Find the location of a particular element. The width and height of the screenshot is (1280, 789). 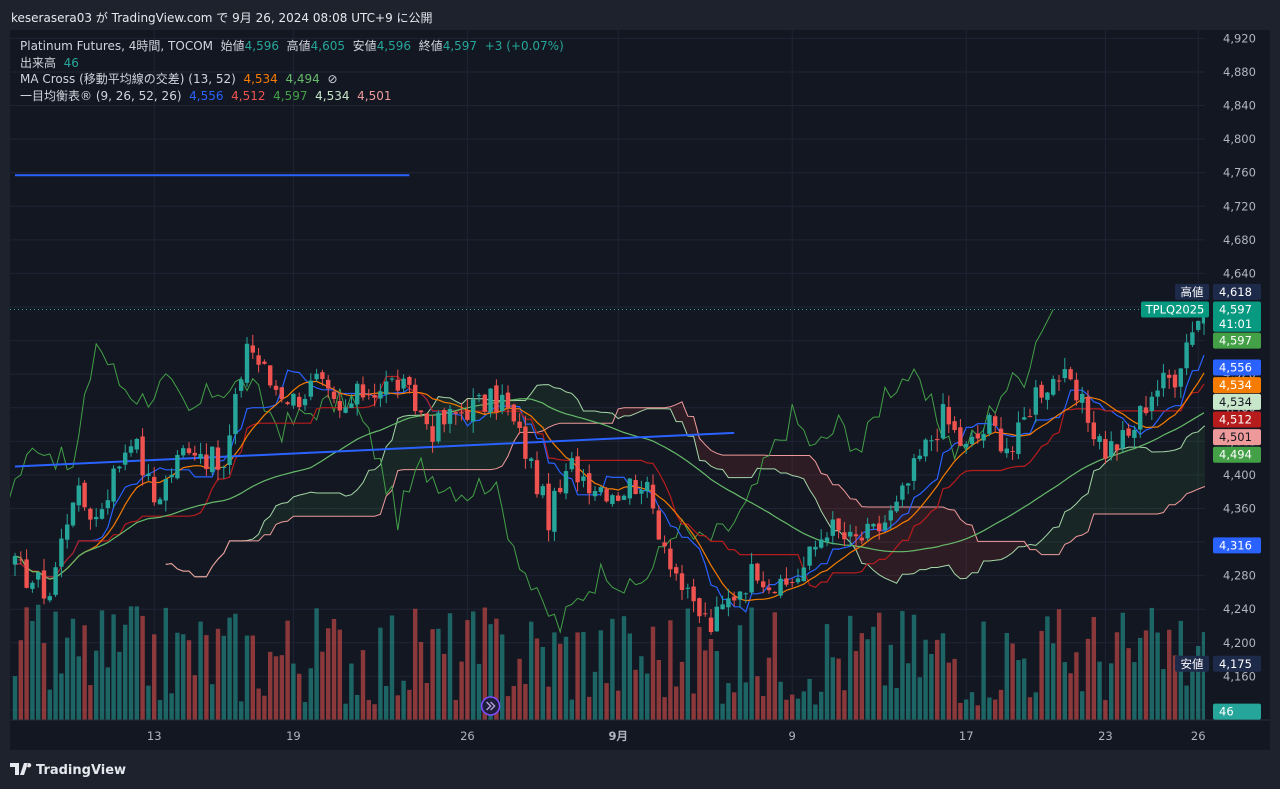

price-tick-label: 4,920 is located at coordinates (1239, 38).